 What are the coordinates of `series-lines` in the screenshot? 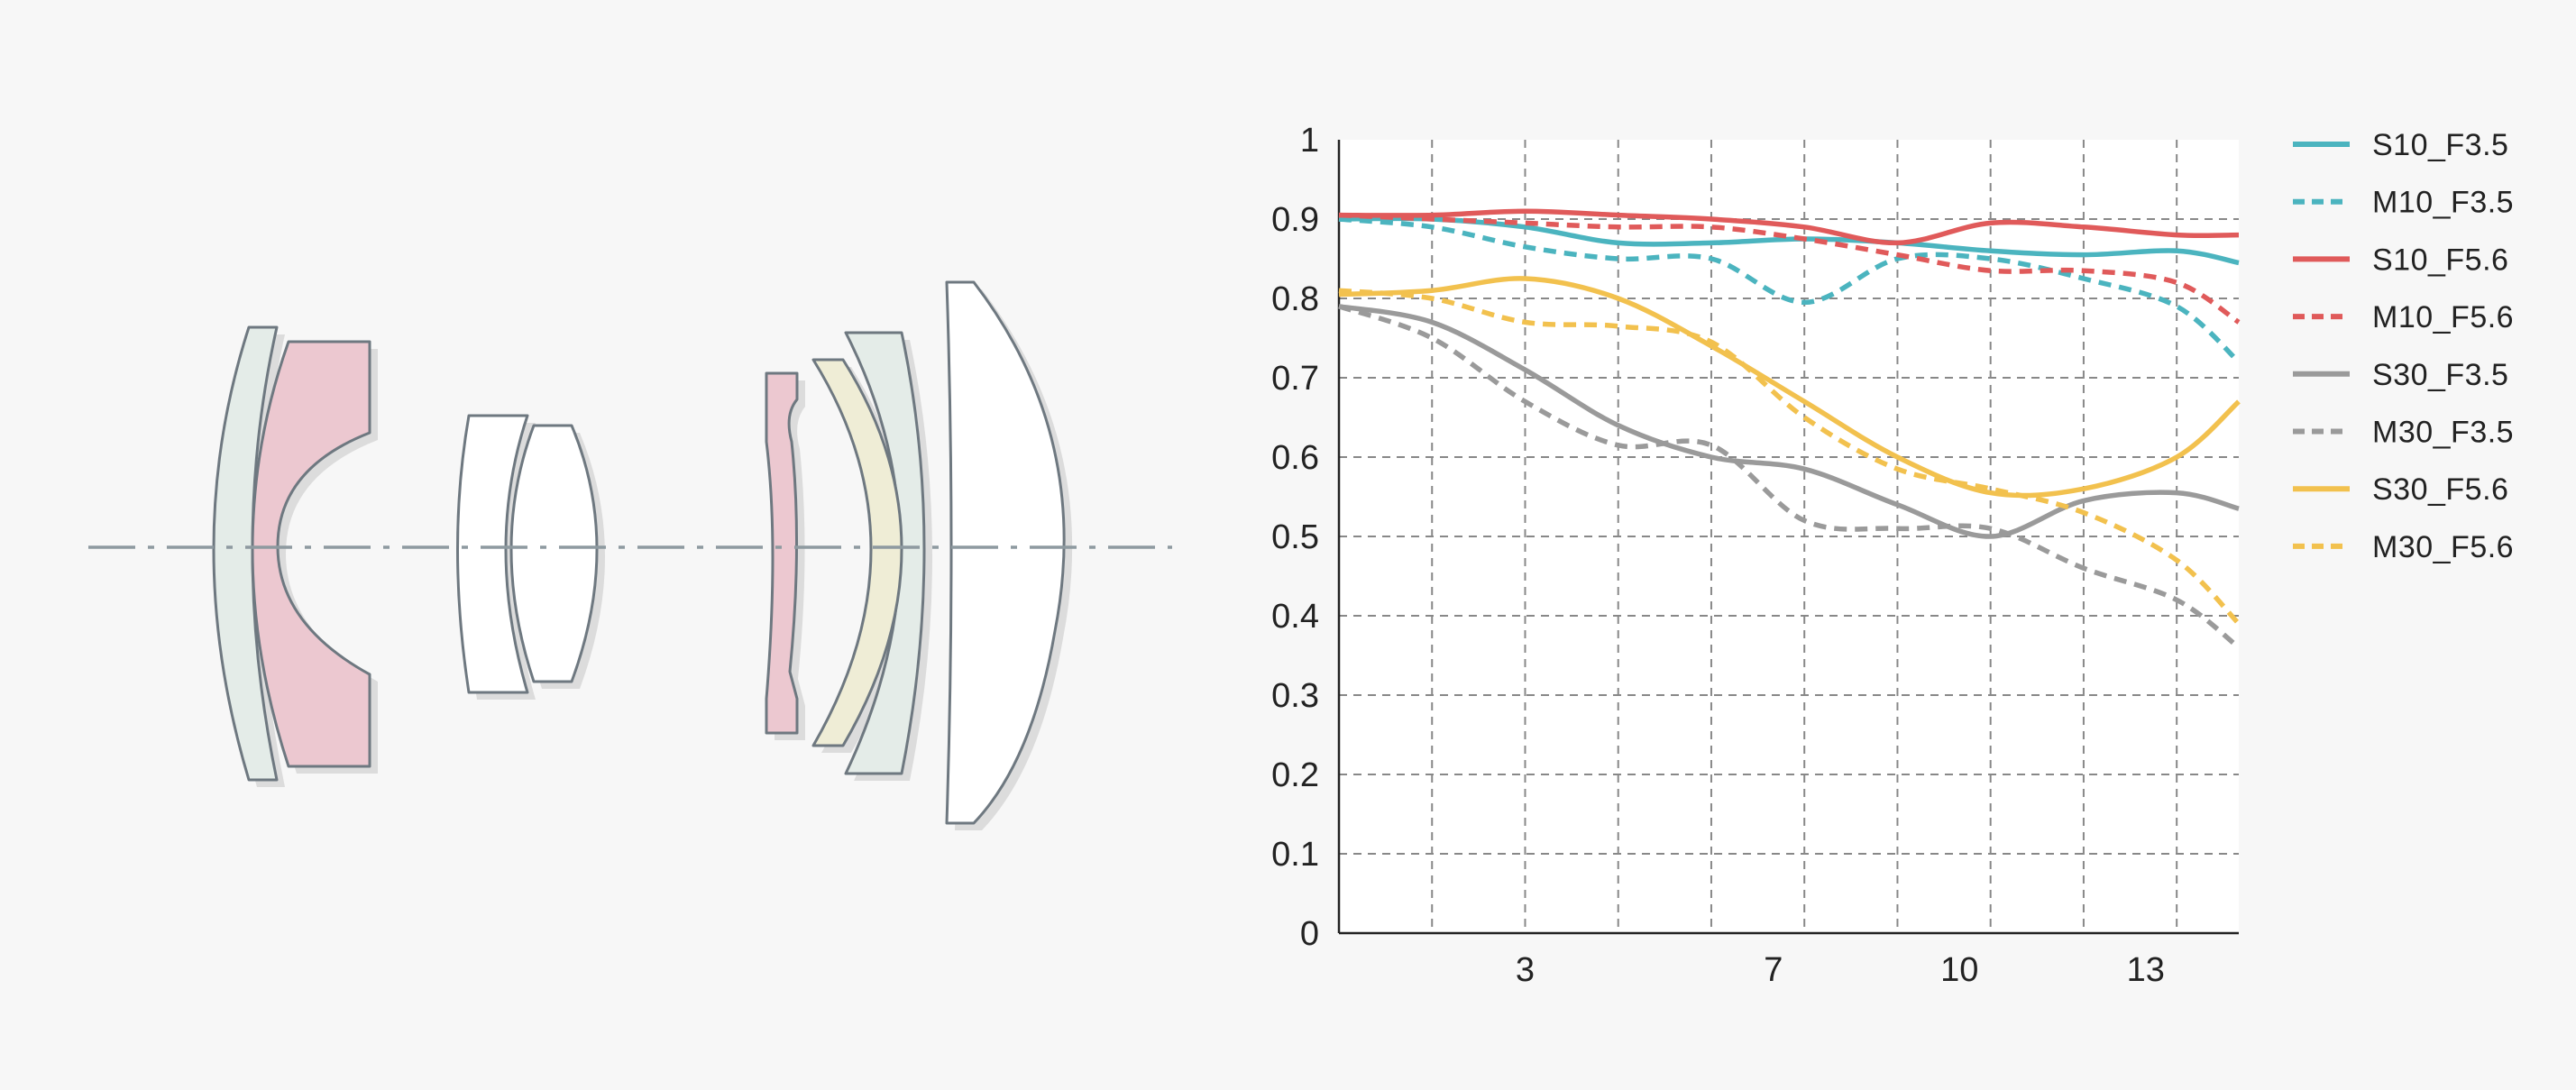 It's located at (1789, 429).